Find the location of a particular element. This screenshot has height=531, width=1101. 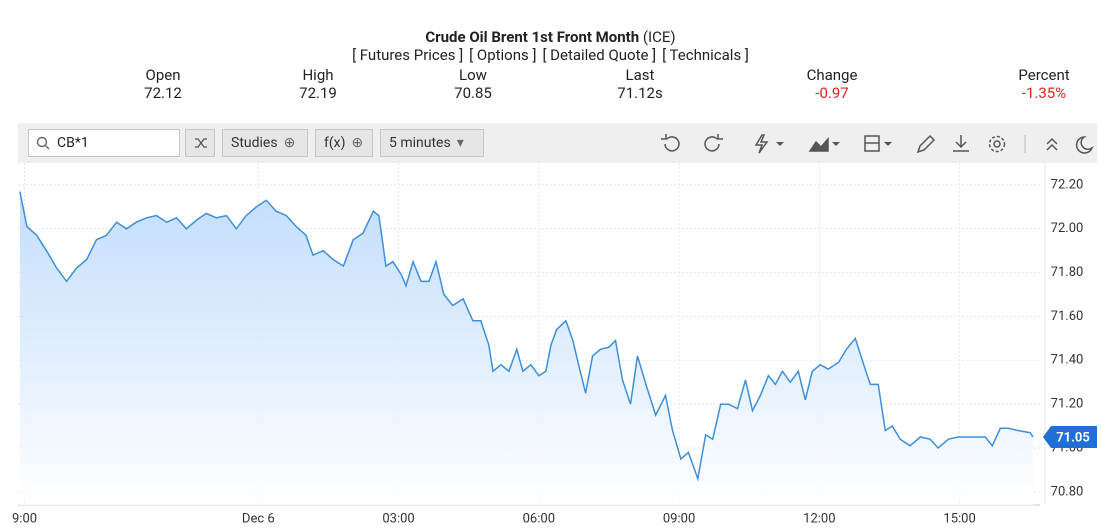

theme-icon is located at coordinates (1084, 145).